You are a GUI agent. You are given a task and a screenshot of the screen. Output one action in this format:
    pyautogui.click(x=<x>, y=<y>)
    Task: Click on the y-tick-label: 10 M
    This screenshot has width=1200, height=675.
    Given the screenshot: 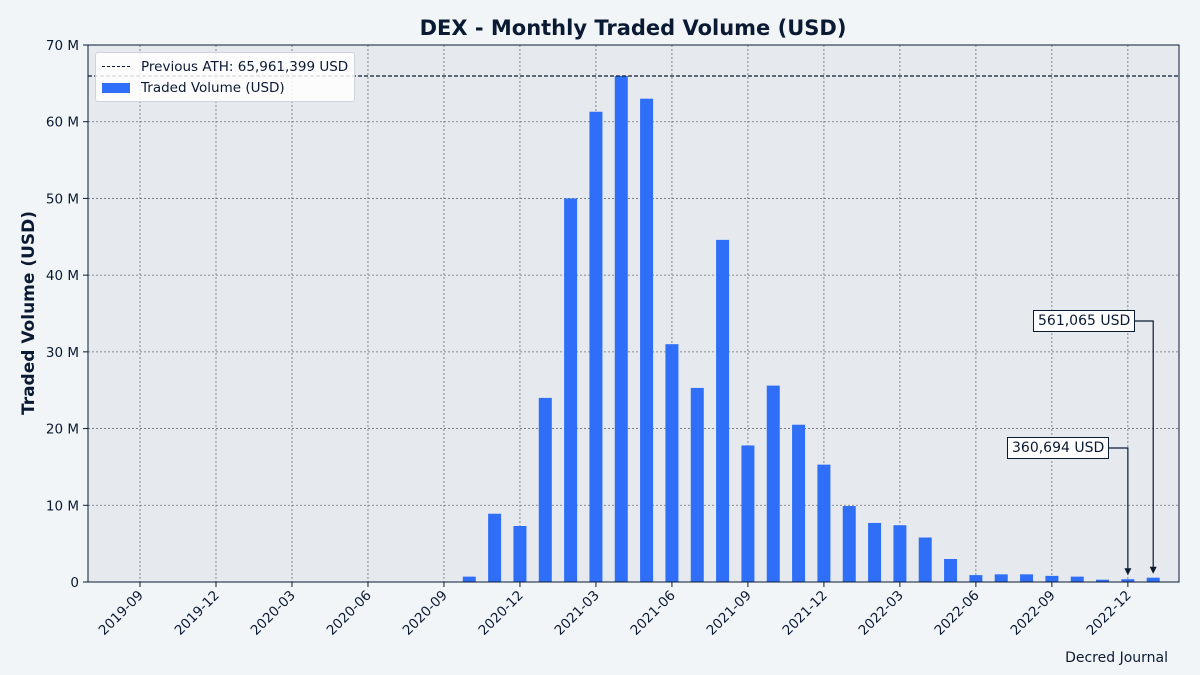 What is the action you would take?
    pyautogui.click(x=62, y=506)
    